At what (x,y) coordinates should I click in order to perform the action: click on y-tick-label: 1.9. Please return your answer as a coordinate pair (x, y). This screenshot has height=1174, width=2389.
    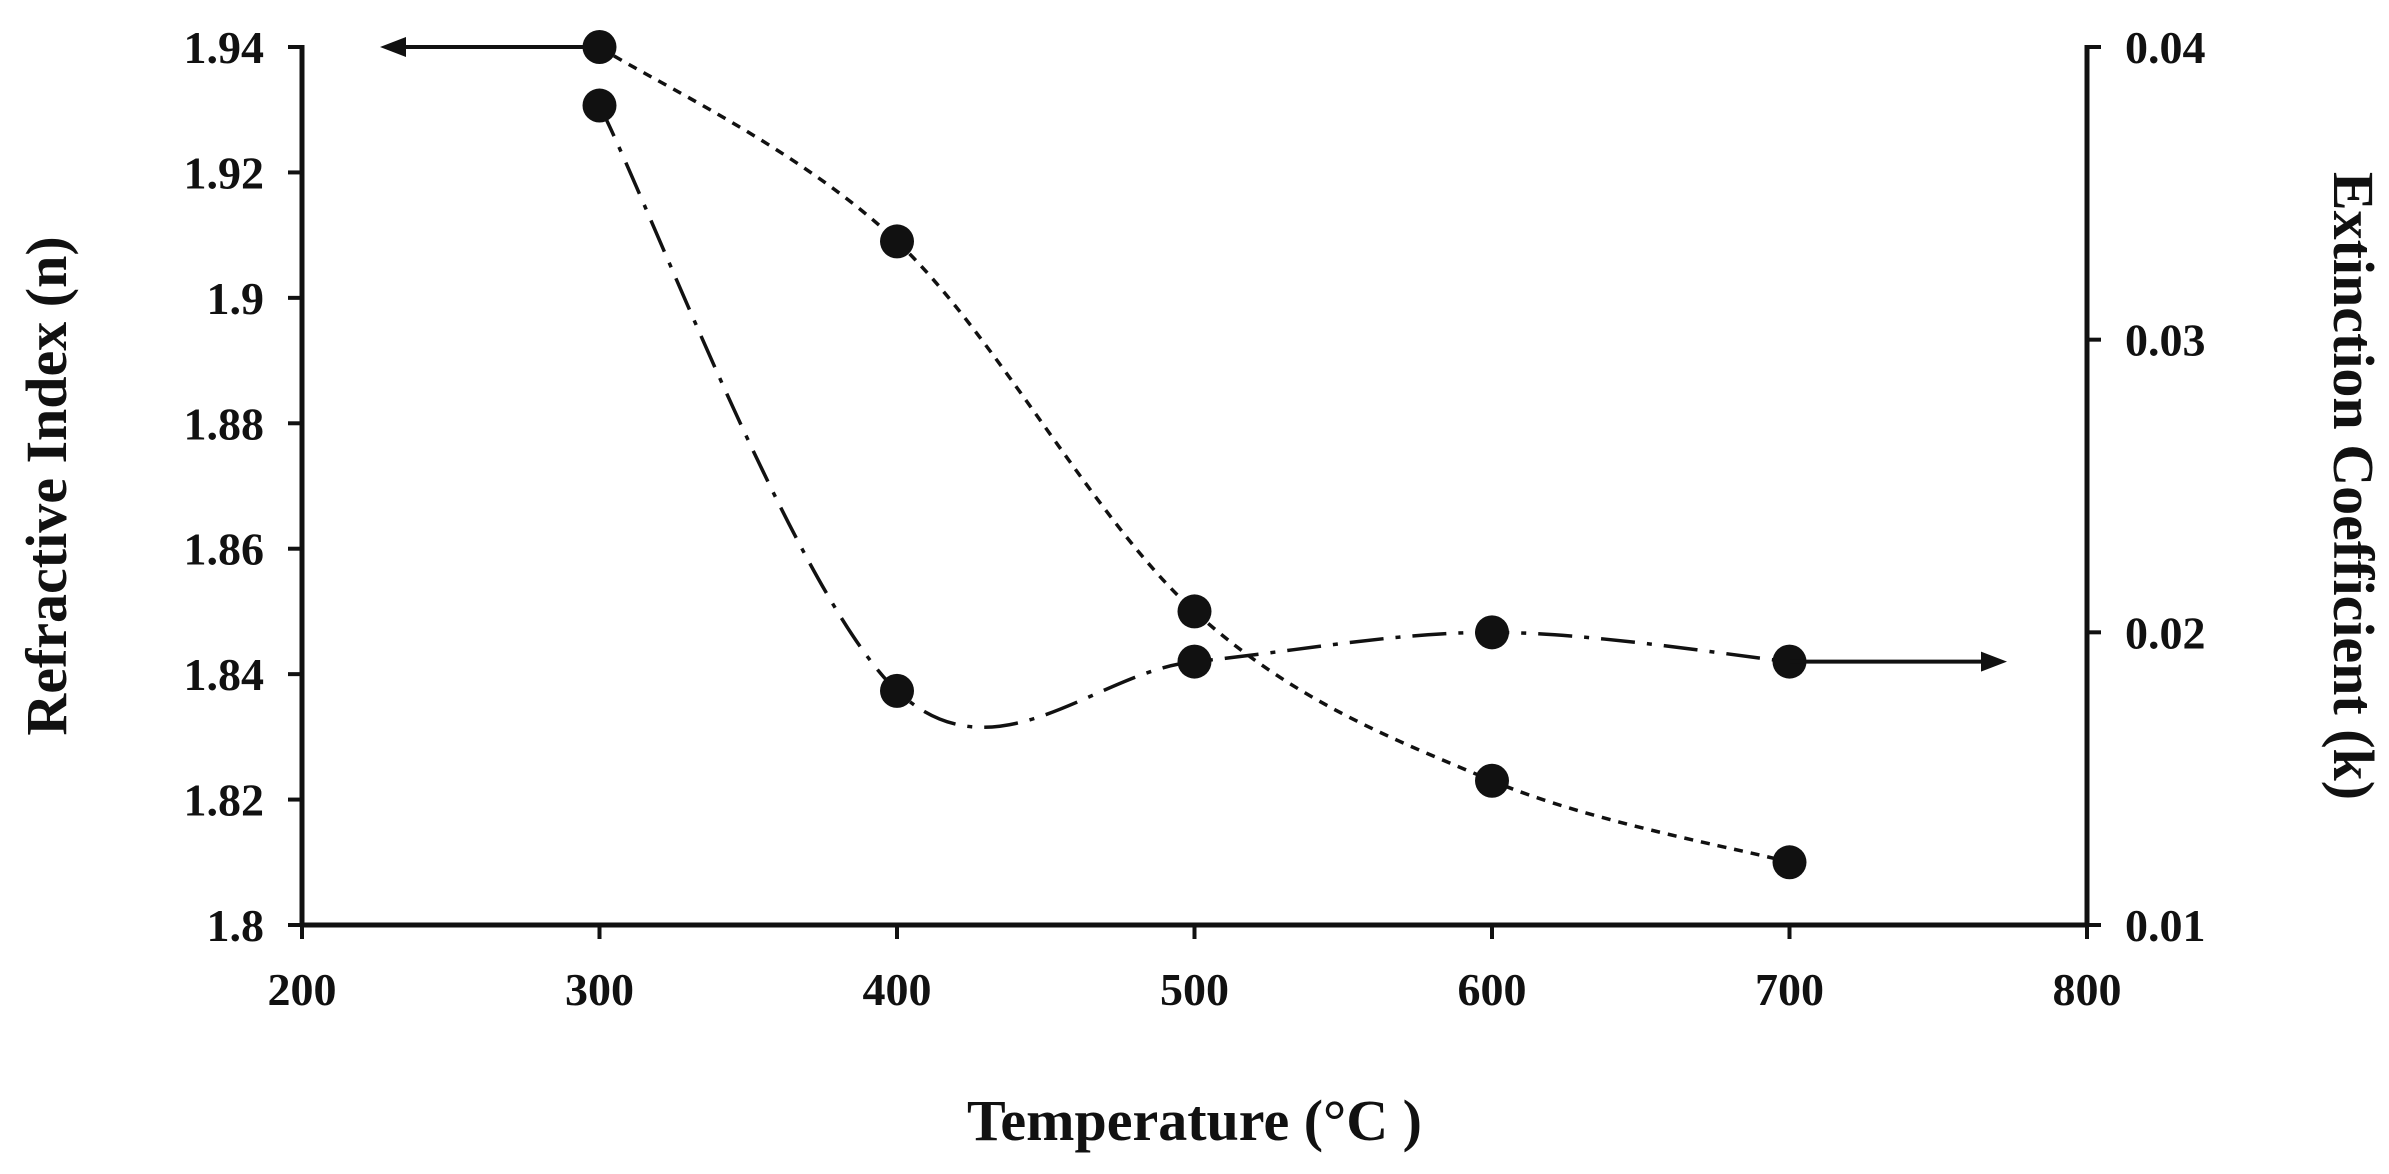
    Looking at the image, I should click on (236, 298).